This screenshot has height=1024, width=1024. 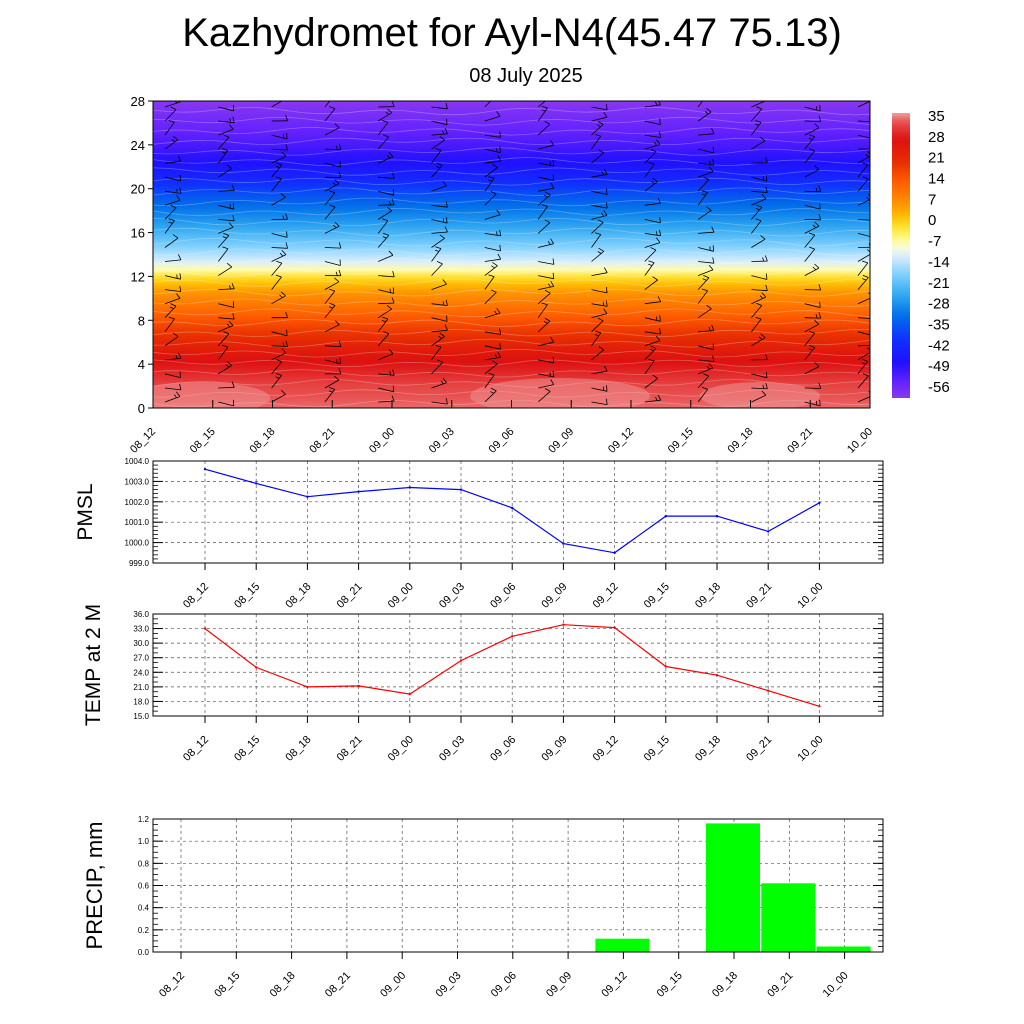 I want to click on colorbar-label: -21, so click(x=939, y=283).